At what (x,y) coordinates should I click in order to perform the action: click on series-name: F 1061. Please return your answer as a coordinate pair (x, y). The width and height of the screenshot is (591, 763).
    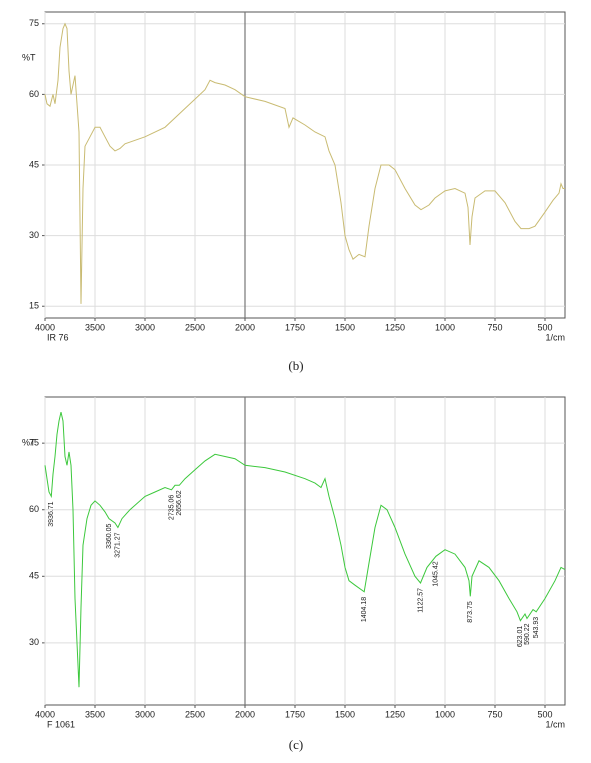
    Looking at the image, I should click on (61, 724).